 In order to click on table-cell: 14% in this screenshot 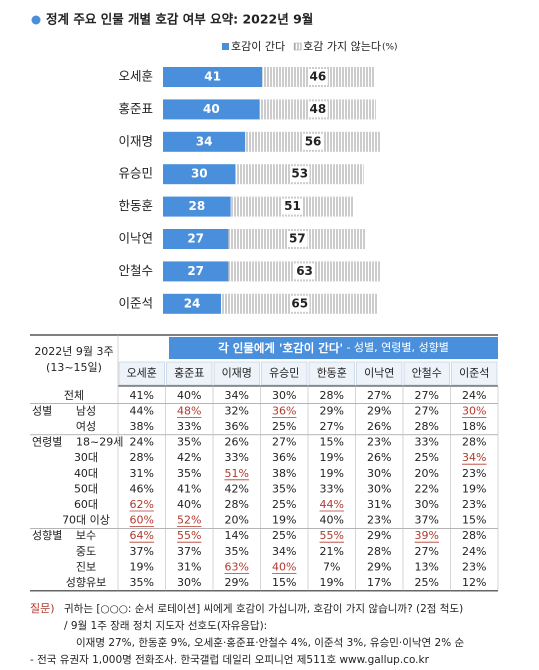, I will do `click(237, 535)`.